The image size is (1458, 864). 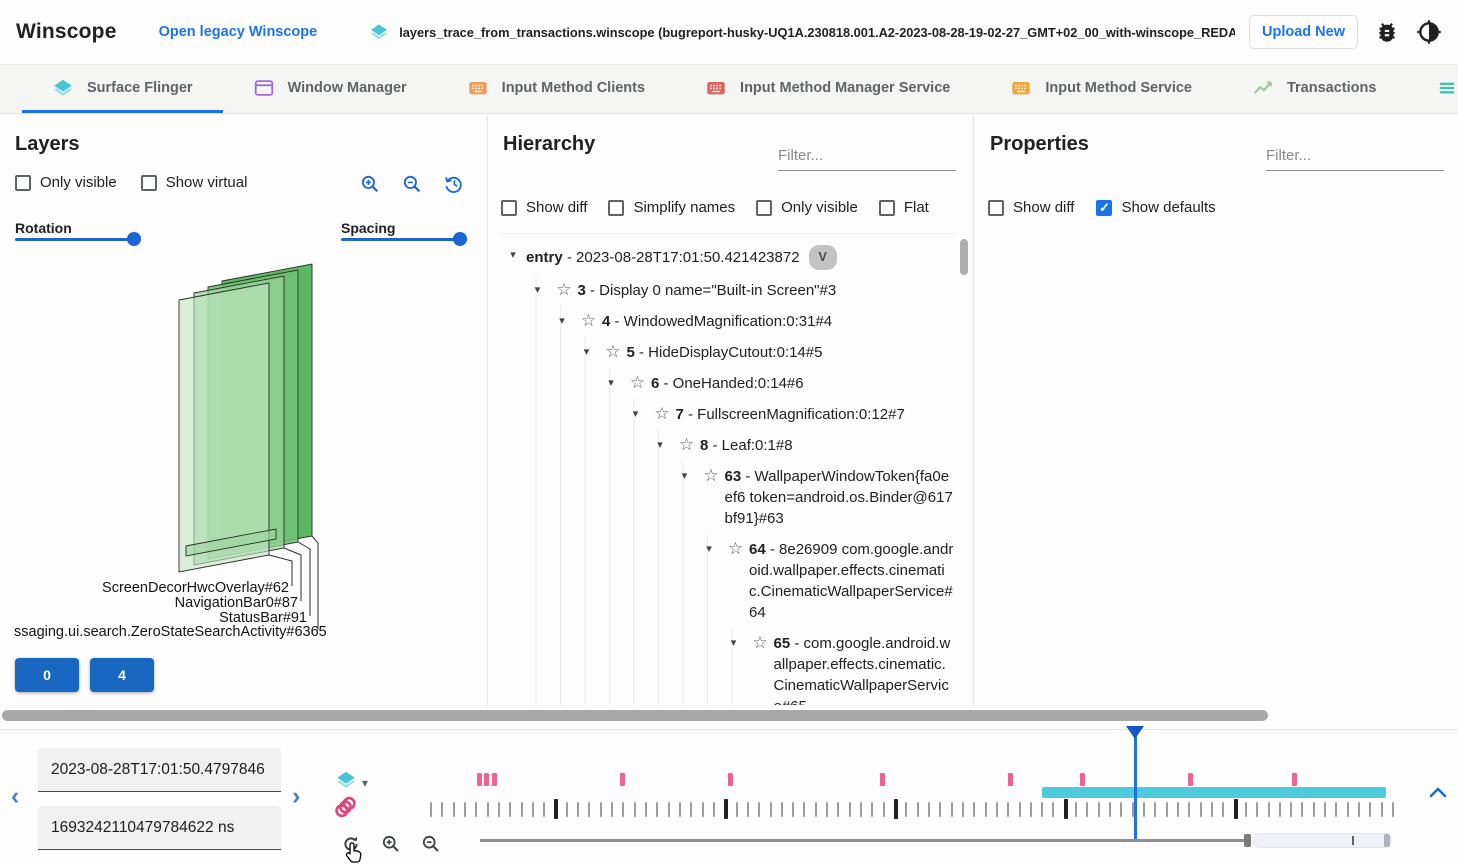 What do you see at coordinates (867, 158) in the screenshot?
I see `hierarchy-filter-input` at bounding box center [867, 158].